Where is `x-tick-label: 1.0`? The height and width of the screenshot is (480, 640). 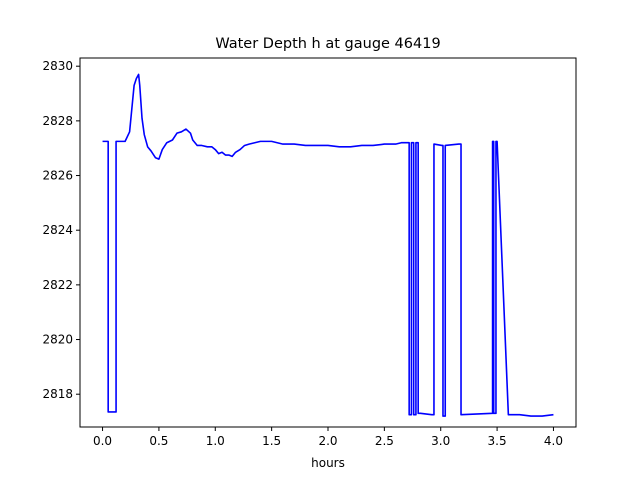
x-tick-label: 1.0 is located at coordinates (215, 441).